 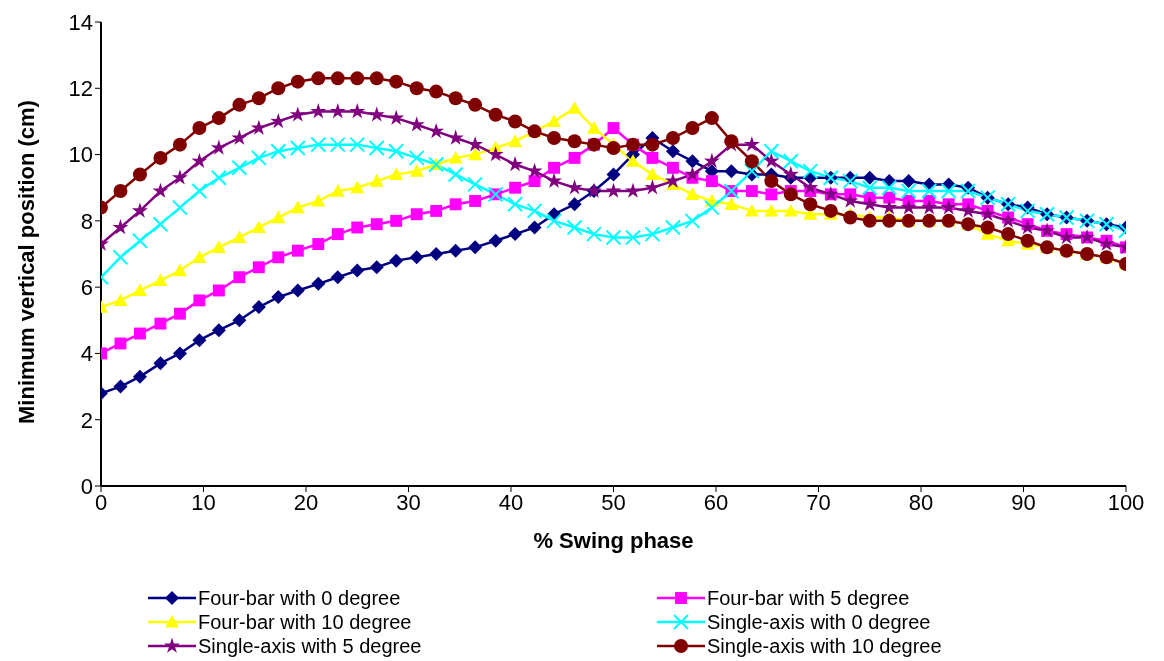 I want to click on legend-label: Four-bar with 5 degree, so click(x=808, y=598).